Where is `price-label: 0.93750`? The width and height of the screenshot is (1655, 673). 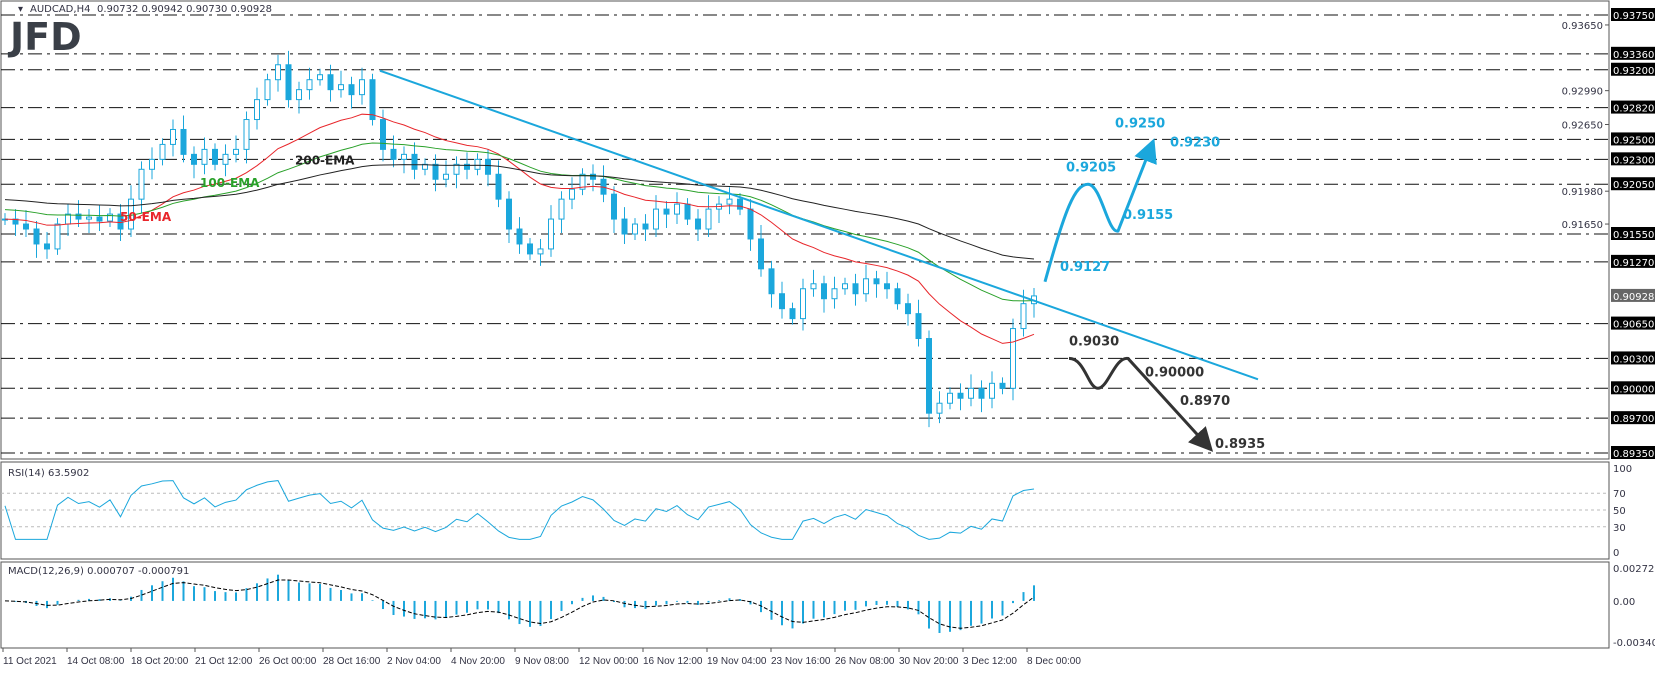 price-label: 0.93750 is located at coordinates (1633, 16).